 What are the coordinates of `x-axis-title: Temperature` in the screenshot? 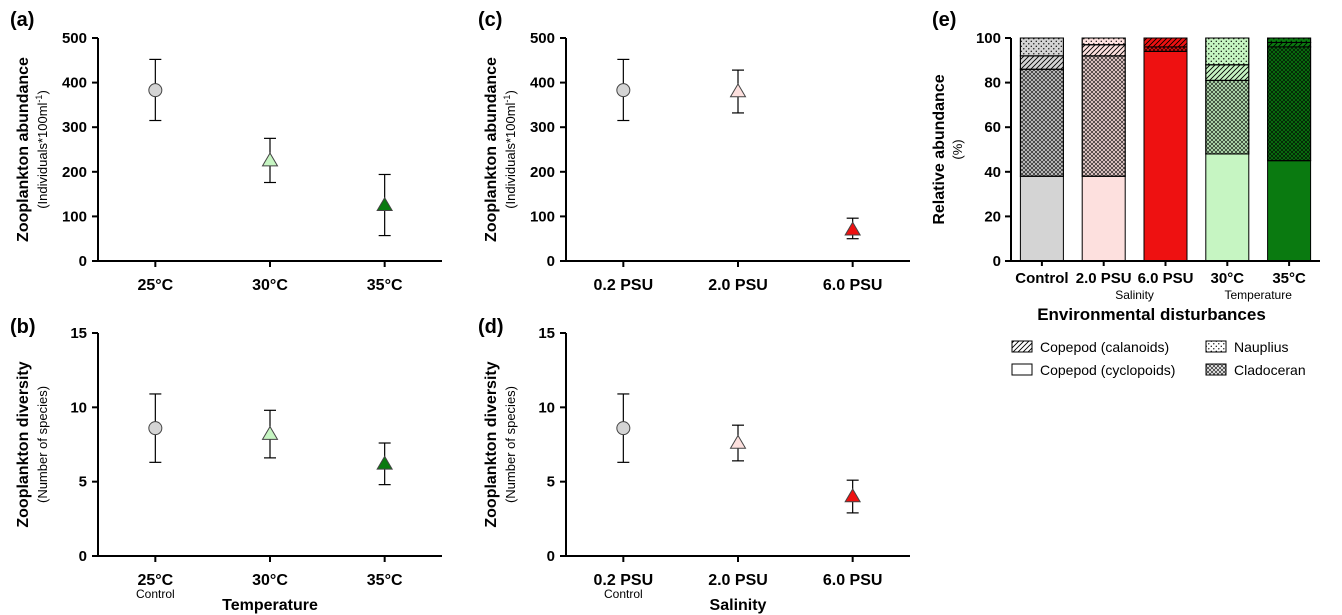 It's located at (270, 605).